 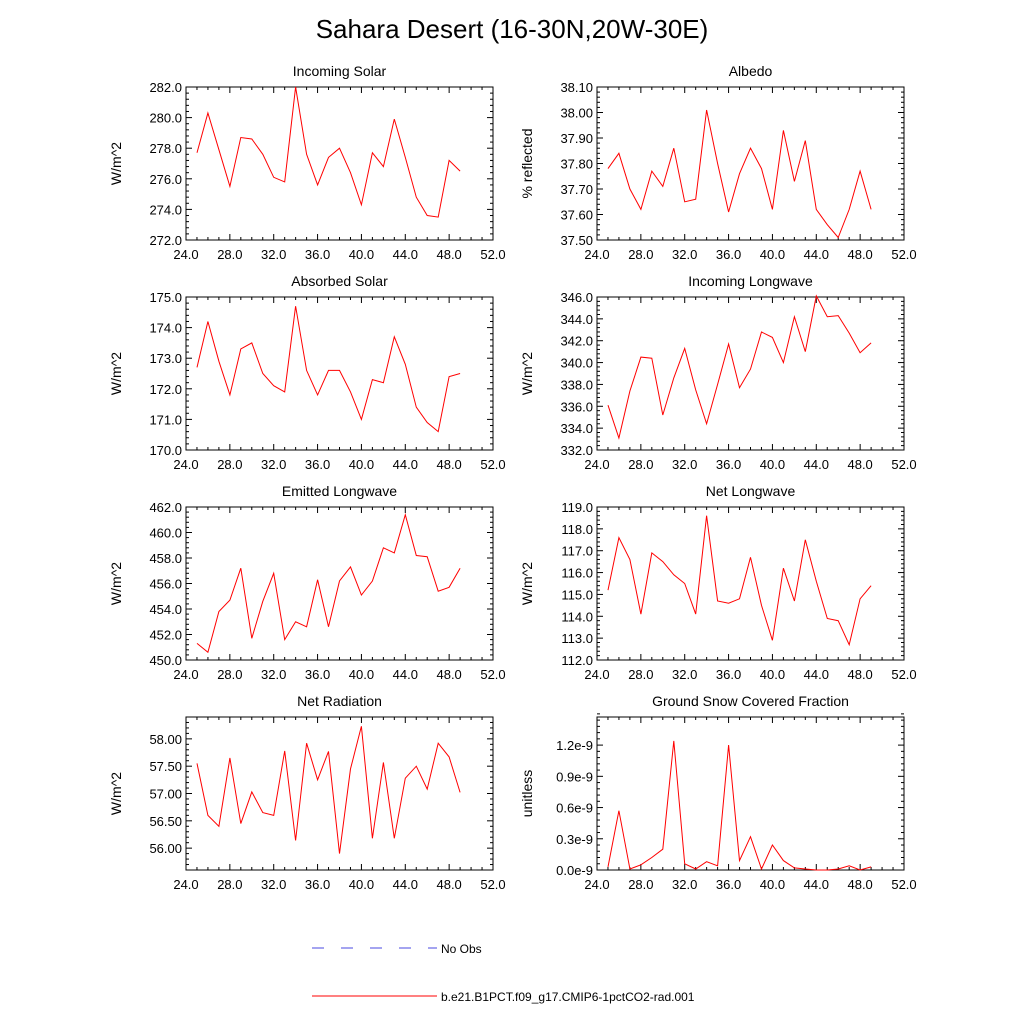 I want to click on series-line-albedo, so click(x=739, y=174).